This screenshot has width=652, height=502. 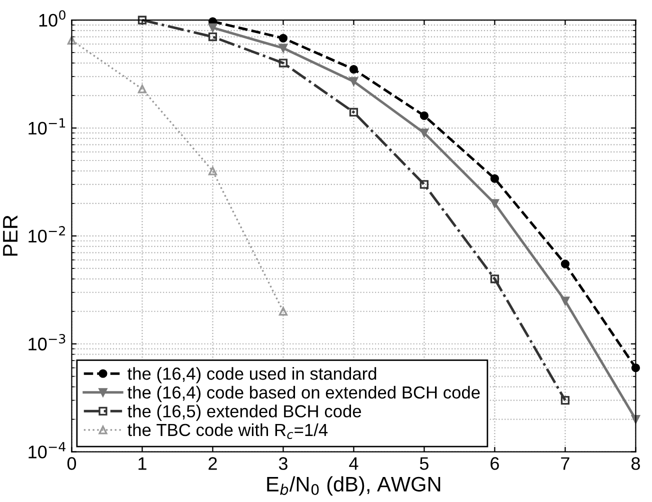 What do you see at coordinates (304, 394) in the screenshot?
I see `legend-label: the (16,4) code based on extended BCH code` at bounding box center [304, 394].